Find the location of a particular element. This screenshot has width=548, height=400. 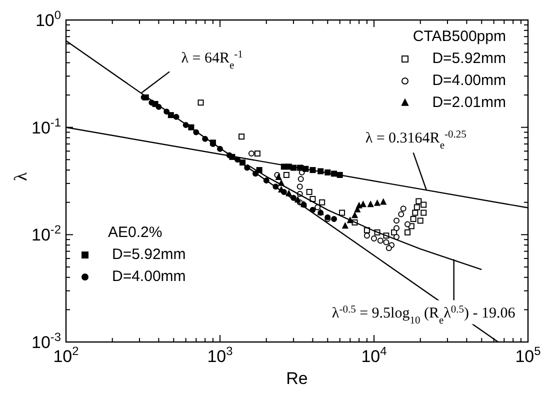

y-tick-label: 10$^{0}$ is located at coordinates (48, 19).